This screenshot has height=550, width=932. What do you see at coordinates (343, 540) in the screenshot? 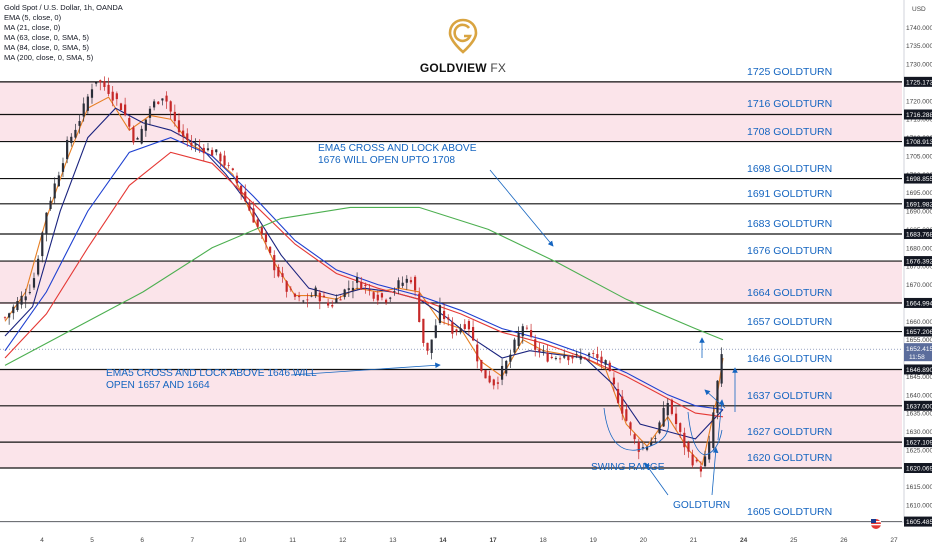
I see `x-tick-12: 12` at bounding box center [343, 540].